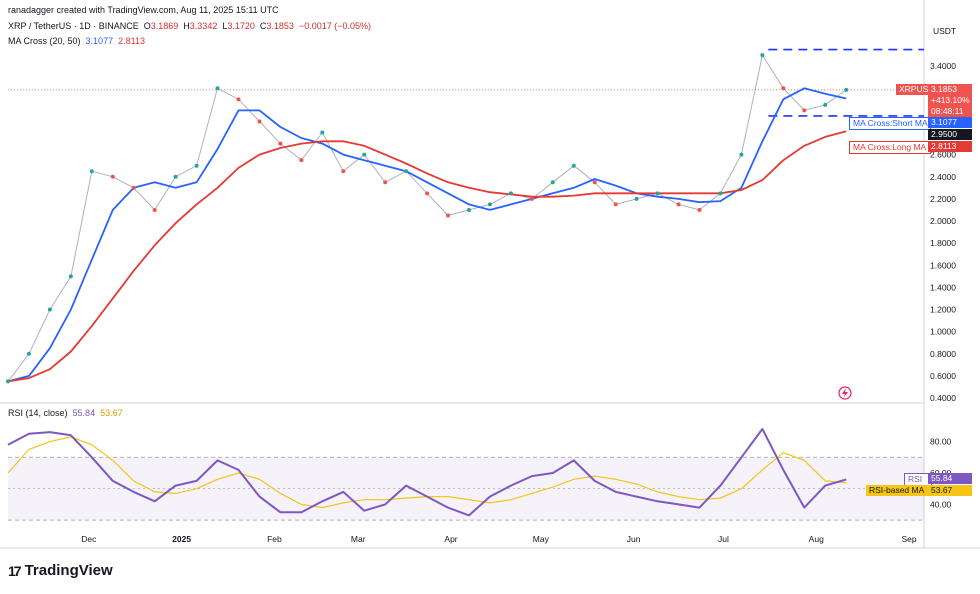 The height and width of the screenshot is (594, 980). I want to click on ma-long-value: 2.8113, so click(131, 41).